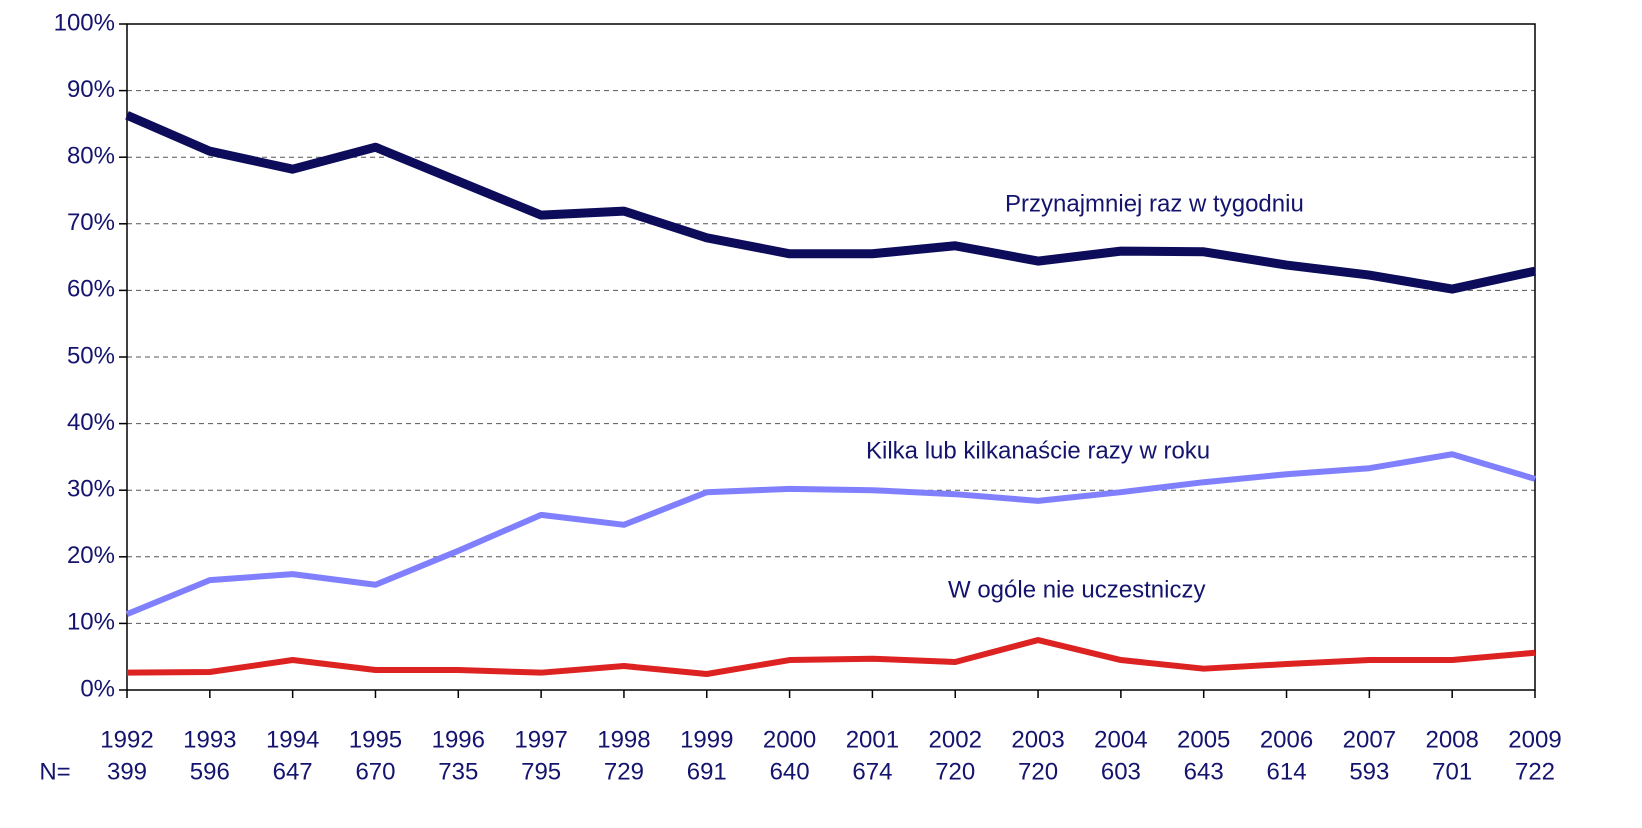 The width and height of the screenshot is (1642, 828). What do you see at coordinates (624, 771) in the screenshot?
I see `n-label: 729` at bounding box center [624, 771].